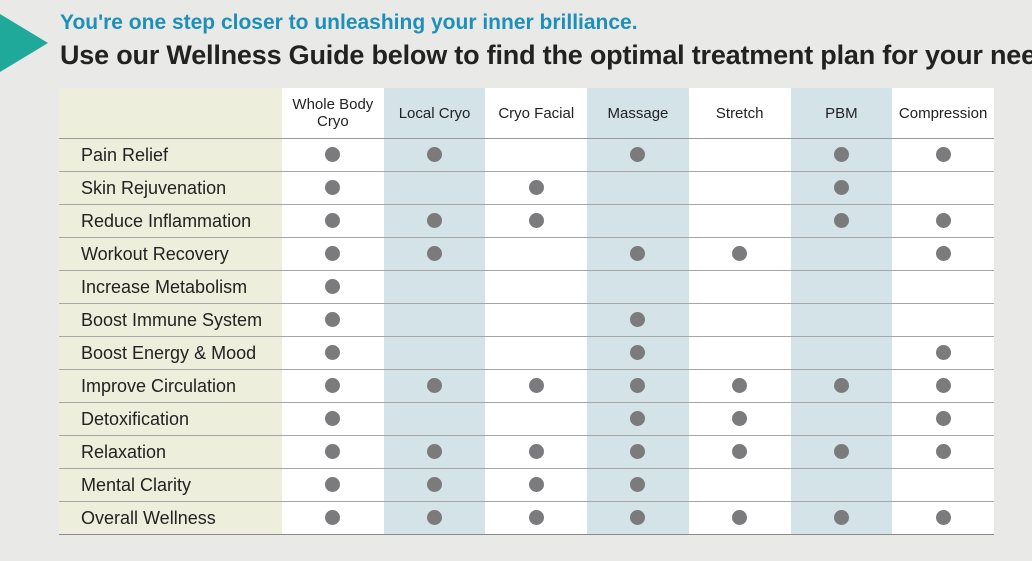  Describe the element at coordinates (170, 419) in the screenshot. I see `row-label: Detoxification` at that location.